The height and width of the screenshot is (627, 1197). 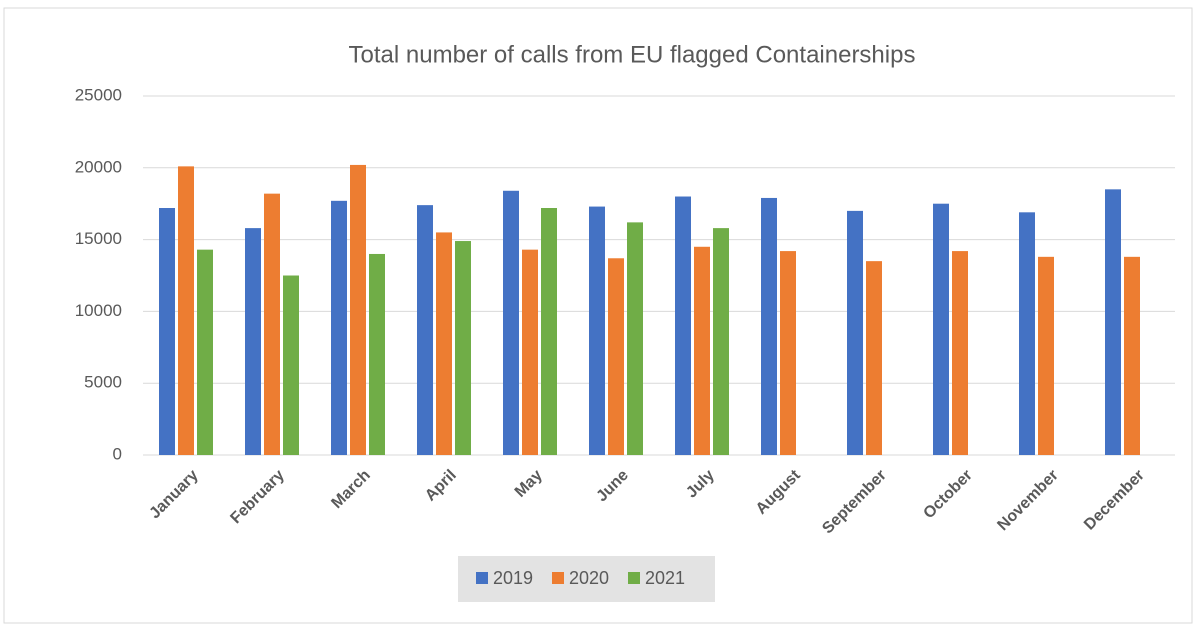 What do you see at coordinates (98, 310) in the screenshot?
I see `y-tick-label: 10000` at bounding box center [98, 310].